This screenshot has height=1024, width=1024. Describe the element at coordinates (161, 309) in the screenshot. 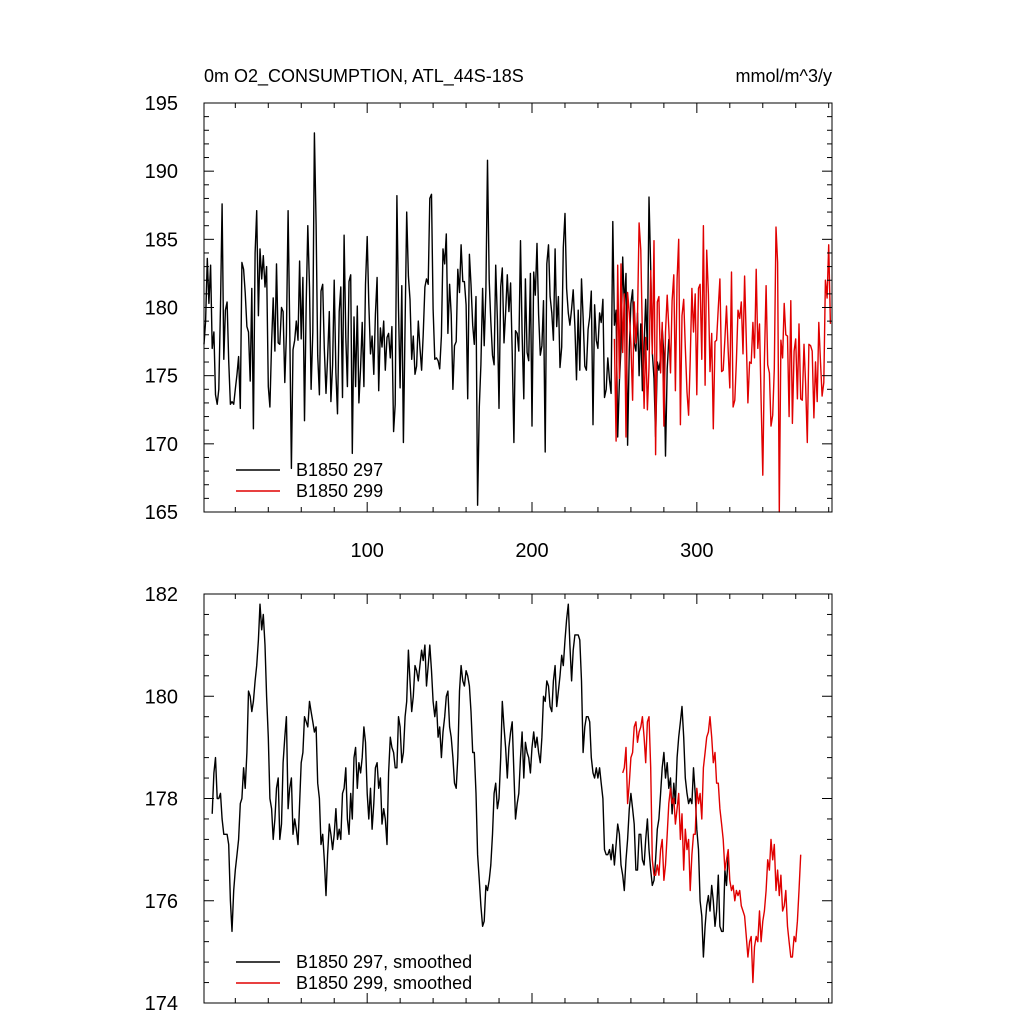

I see `top-y-tick-label: 180` at that location.